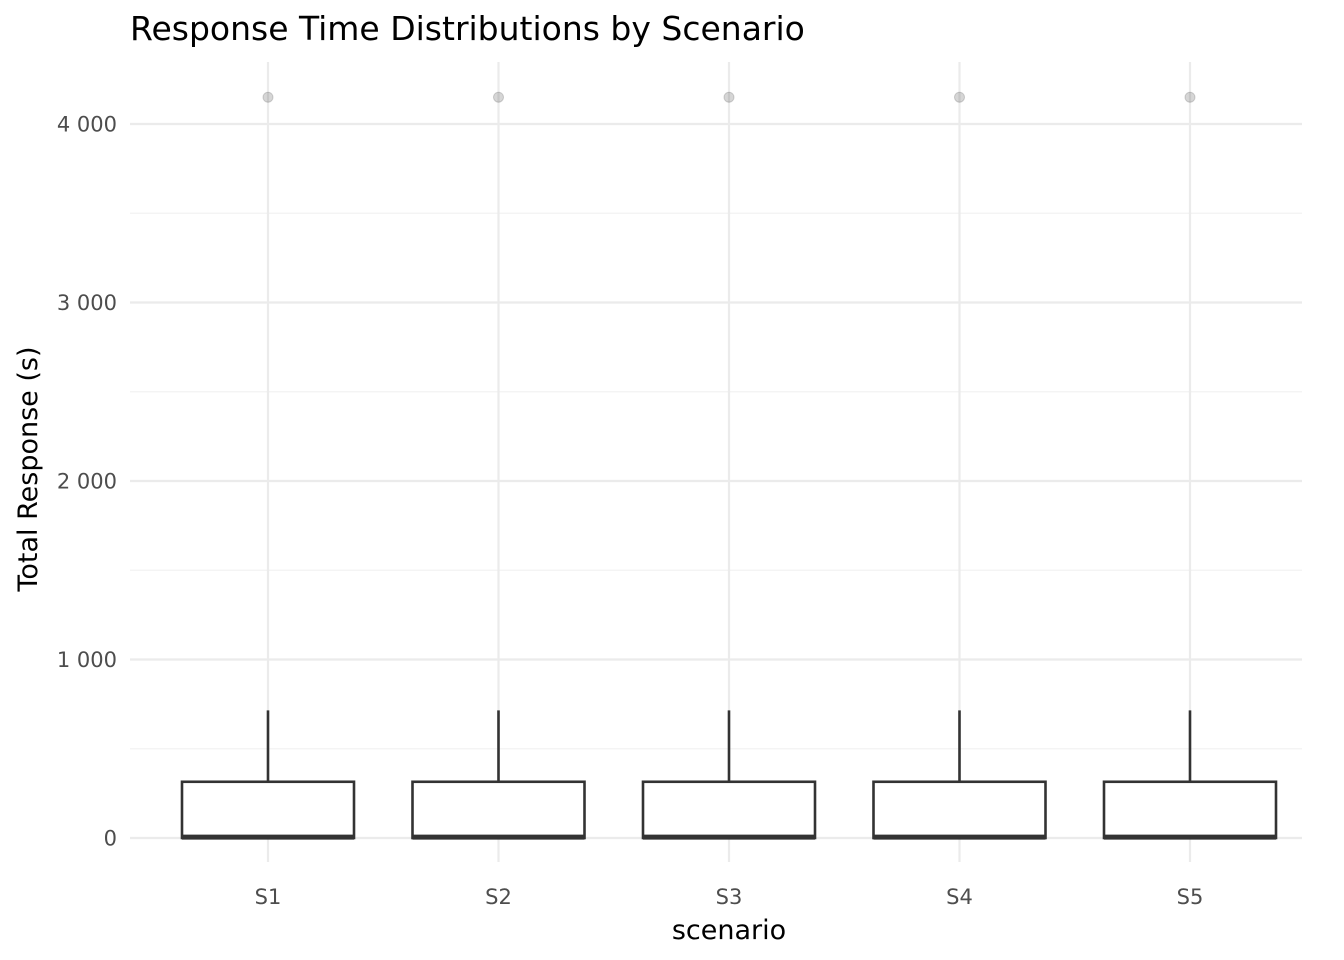  What do you see at coordinates (498, 897) in the screenshot?
I see `x-tick-label: S2` at bounding box center [498, 897].